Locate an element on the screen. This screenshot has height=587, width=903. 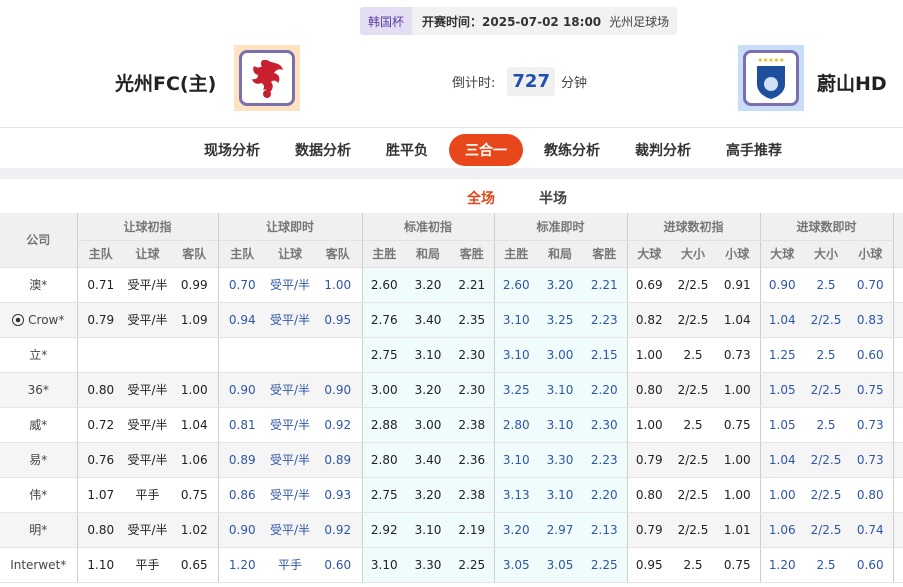
odds-value: 2.21 is located at coordinates (472, 285).